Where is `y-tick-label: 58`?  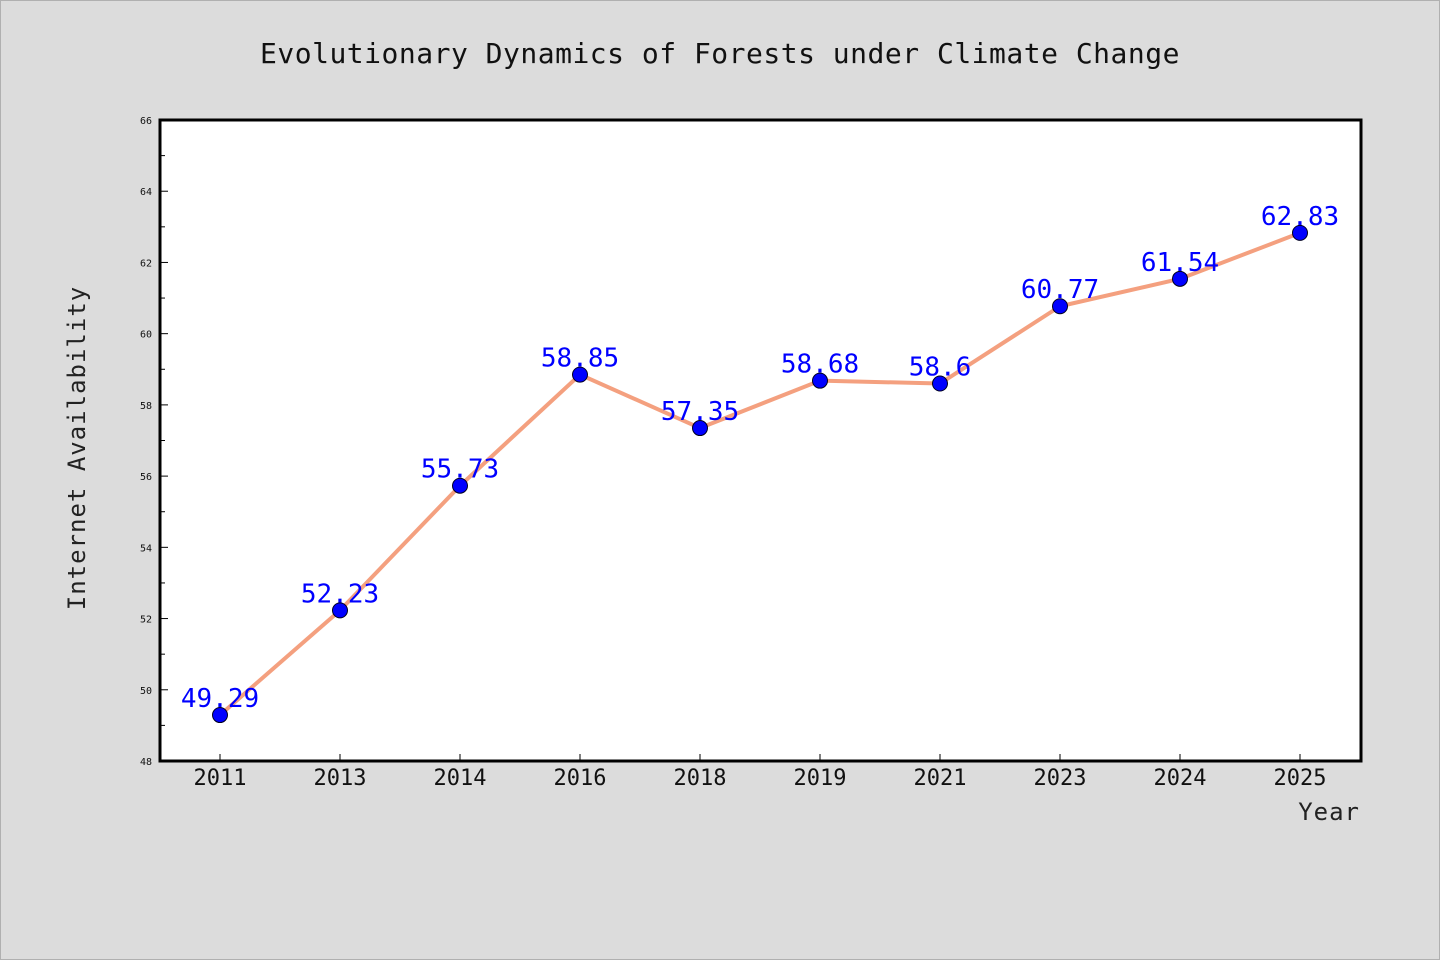
y-tick-label: 58 is located at coordinates (146, 406).